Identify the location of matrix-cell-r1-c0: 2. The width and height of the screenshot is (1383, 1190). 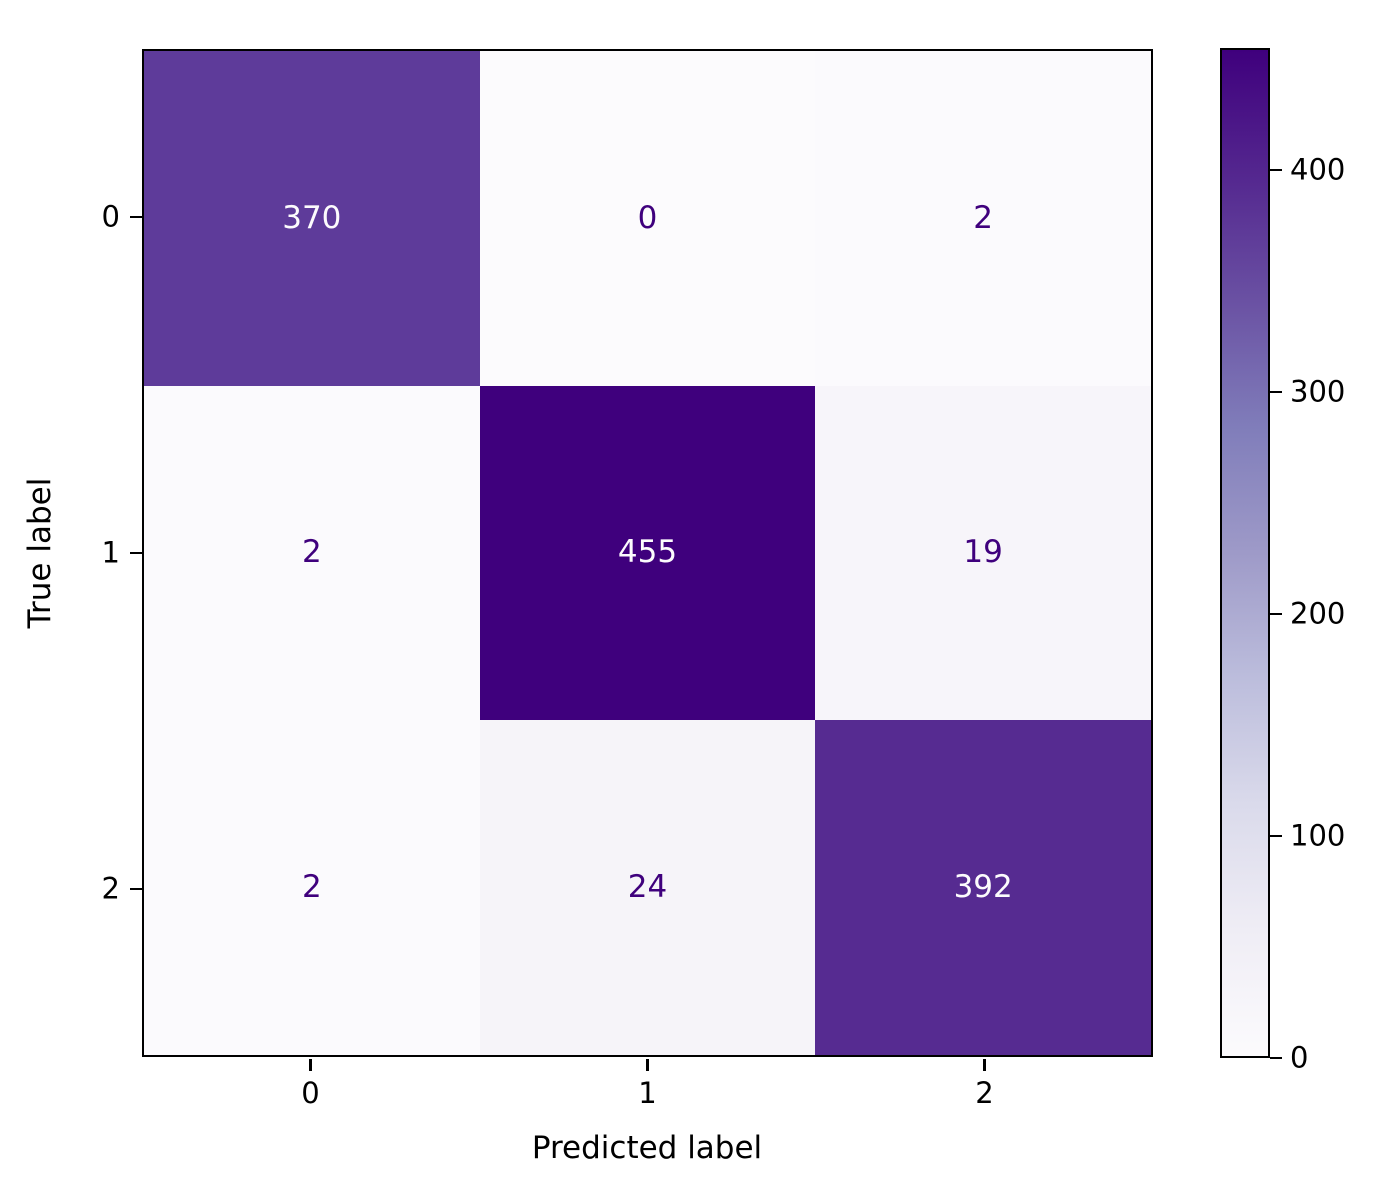
(312, 553).